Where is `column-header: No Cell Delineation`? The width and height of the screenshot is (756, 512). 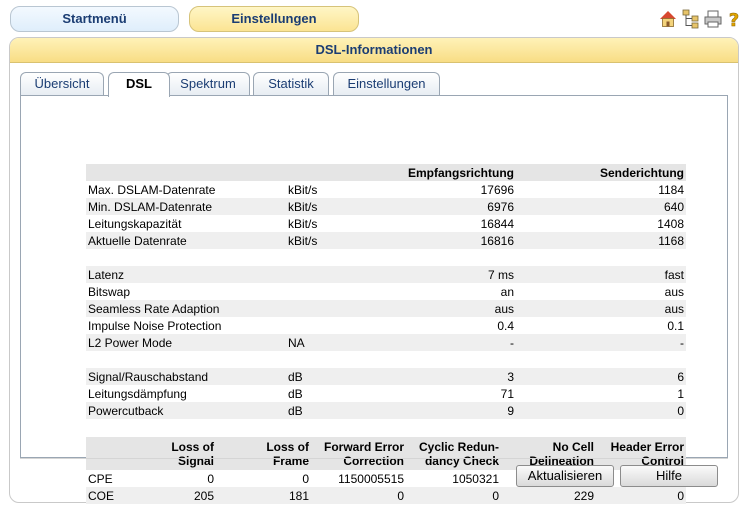
column-header: No Cell Delineation is located at coordinates (548, 453).